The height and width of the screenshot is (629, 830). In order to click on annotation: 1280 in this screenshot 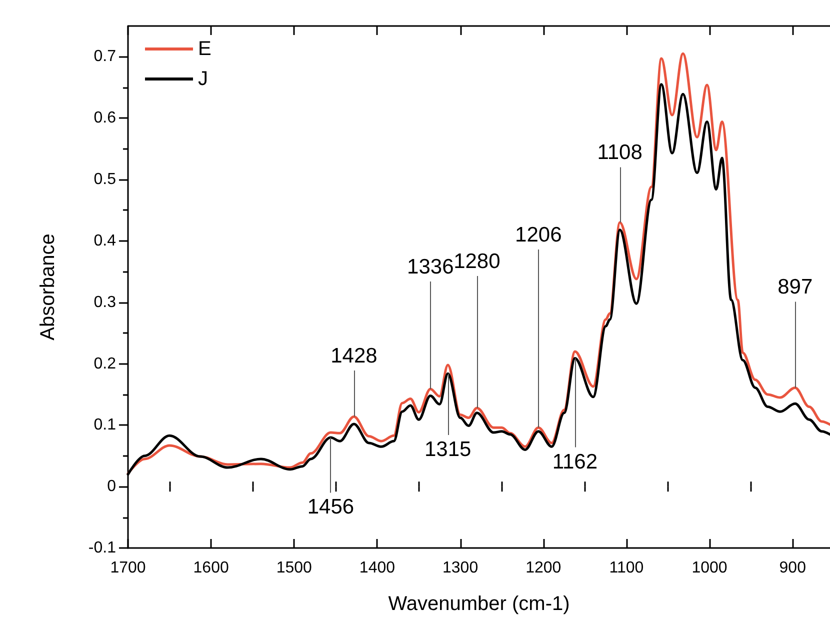, I will do `click(477, 261)`.